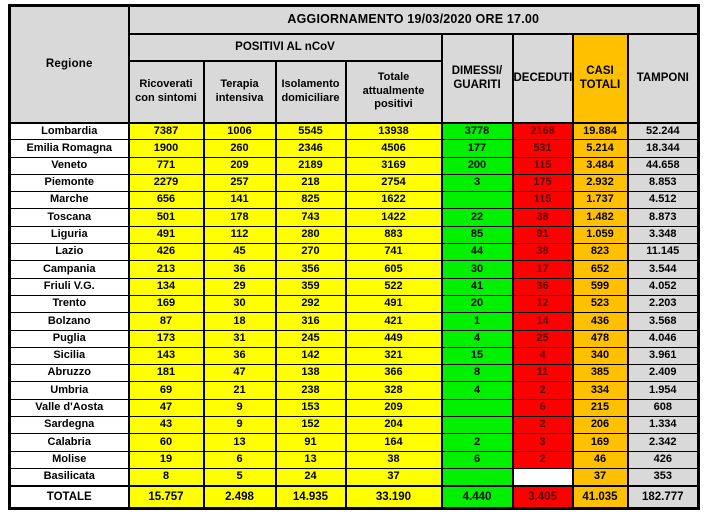  Describe the element at coordinates (393, 338) in the screenshot. I see `cell-totale-positivi: 449` at that location.